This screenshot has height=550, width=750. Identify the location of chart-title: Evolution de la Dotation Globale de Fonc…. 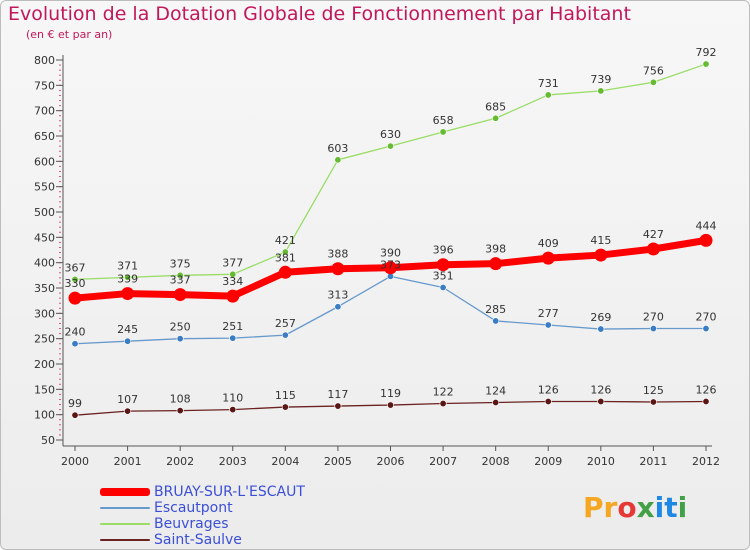
(319, 14).